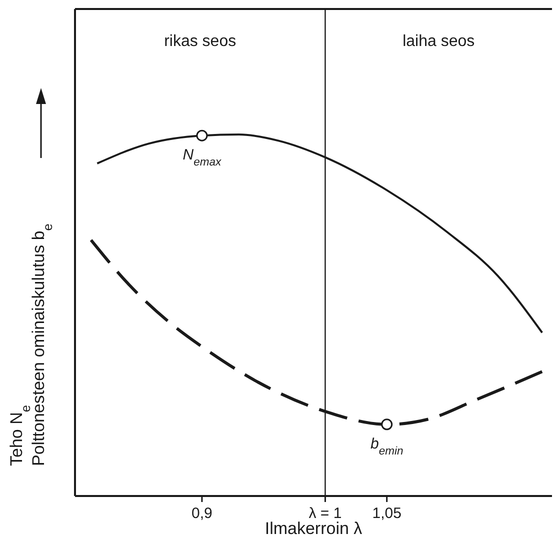 The image size is (560, 548). Describe the element at coordinates (202, 157) in the screenshot. I see `annotation: N$_{emax}$` at that location.